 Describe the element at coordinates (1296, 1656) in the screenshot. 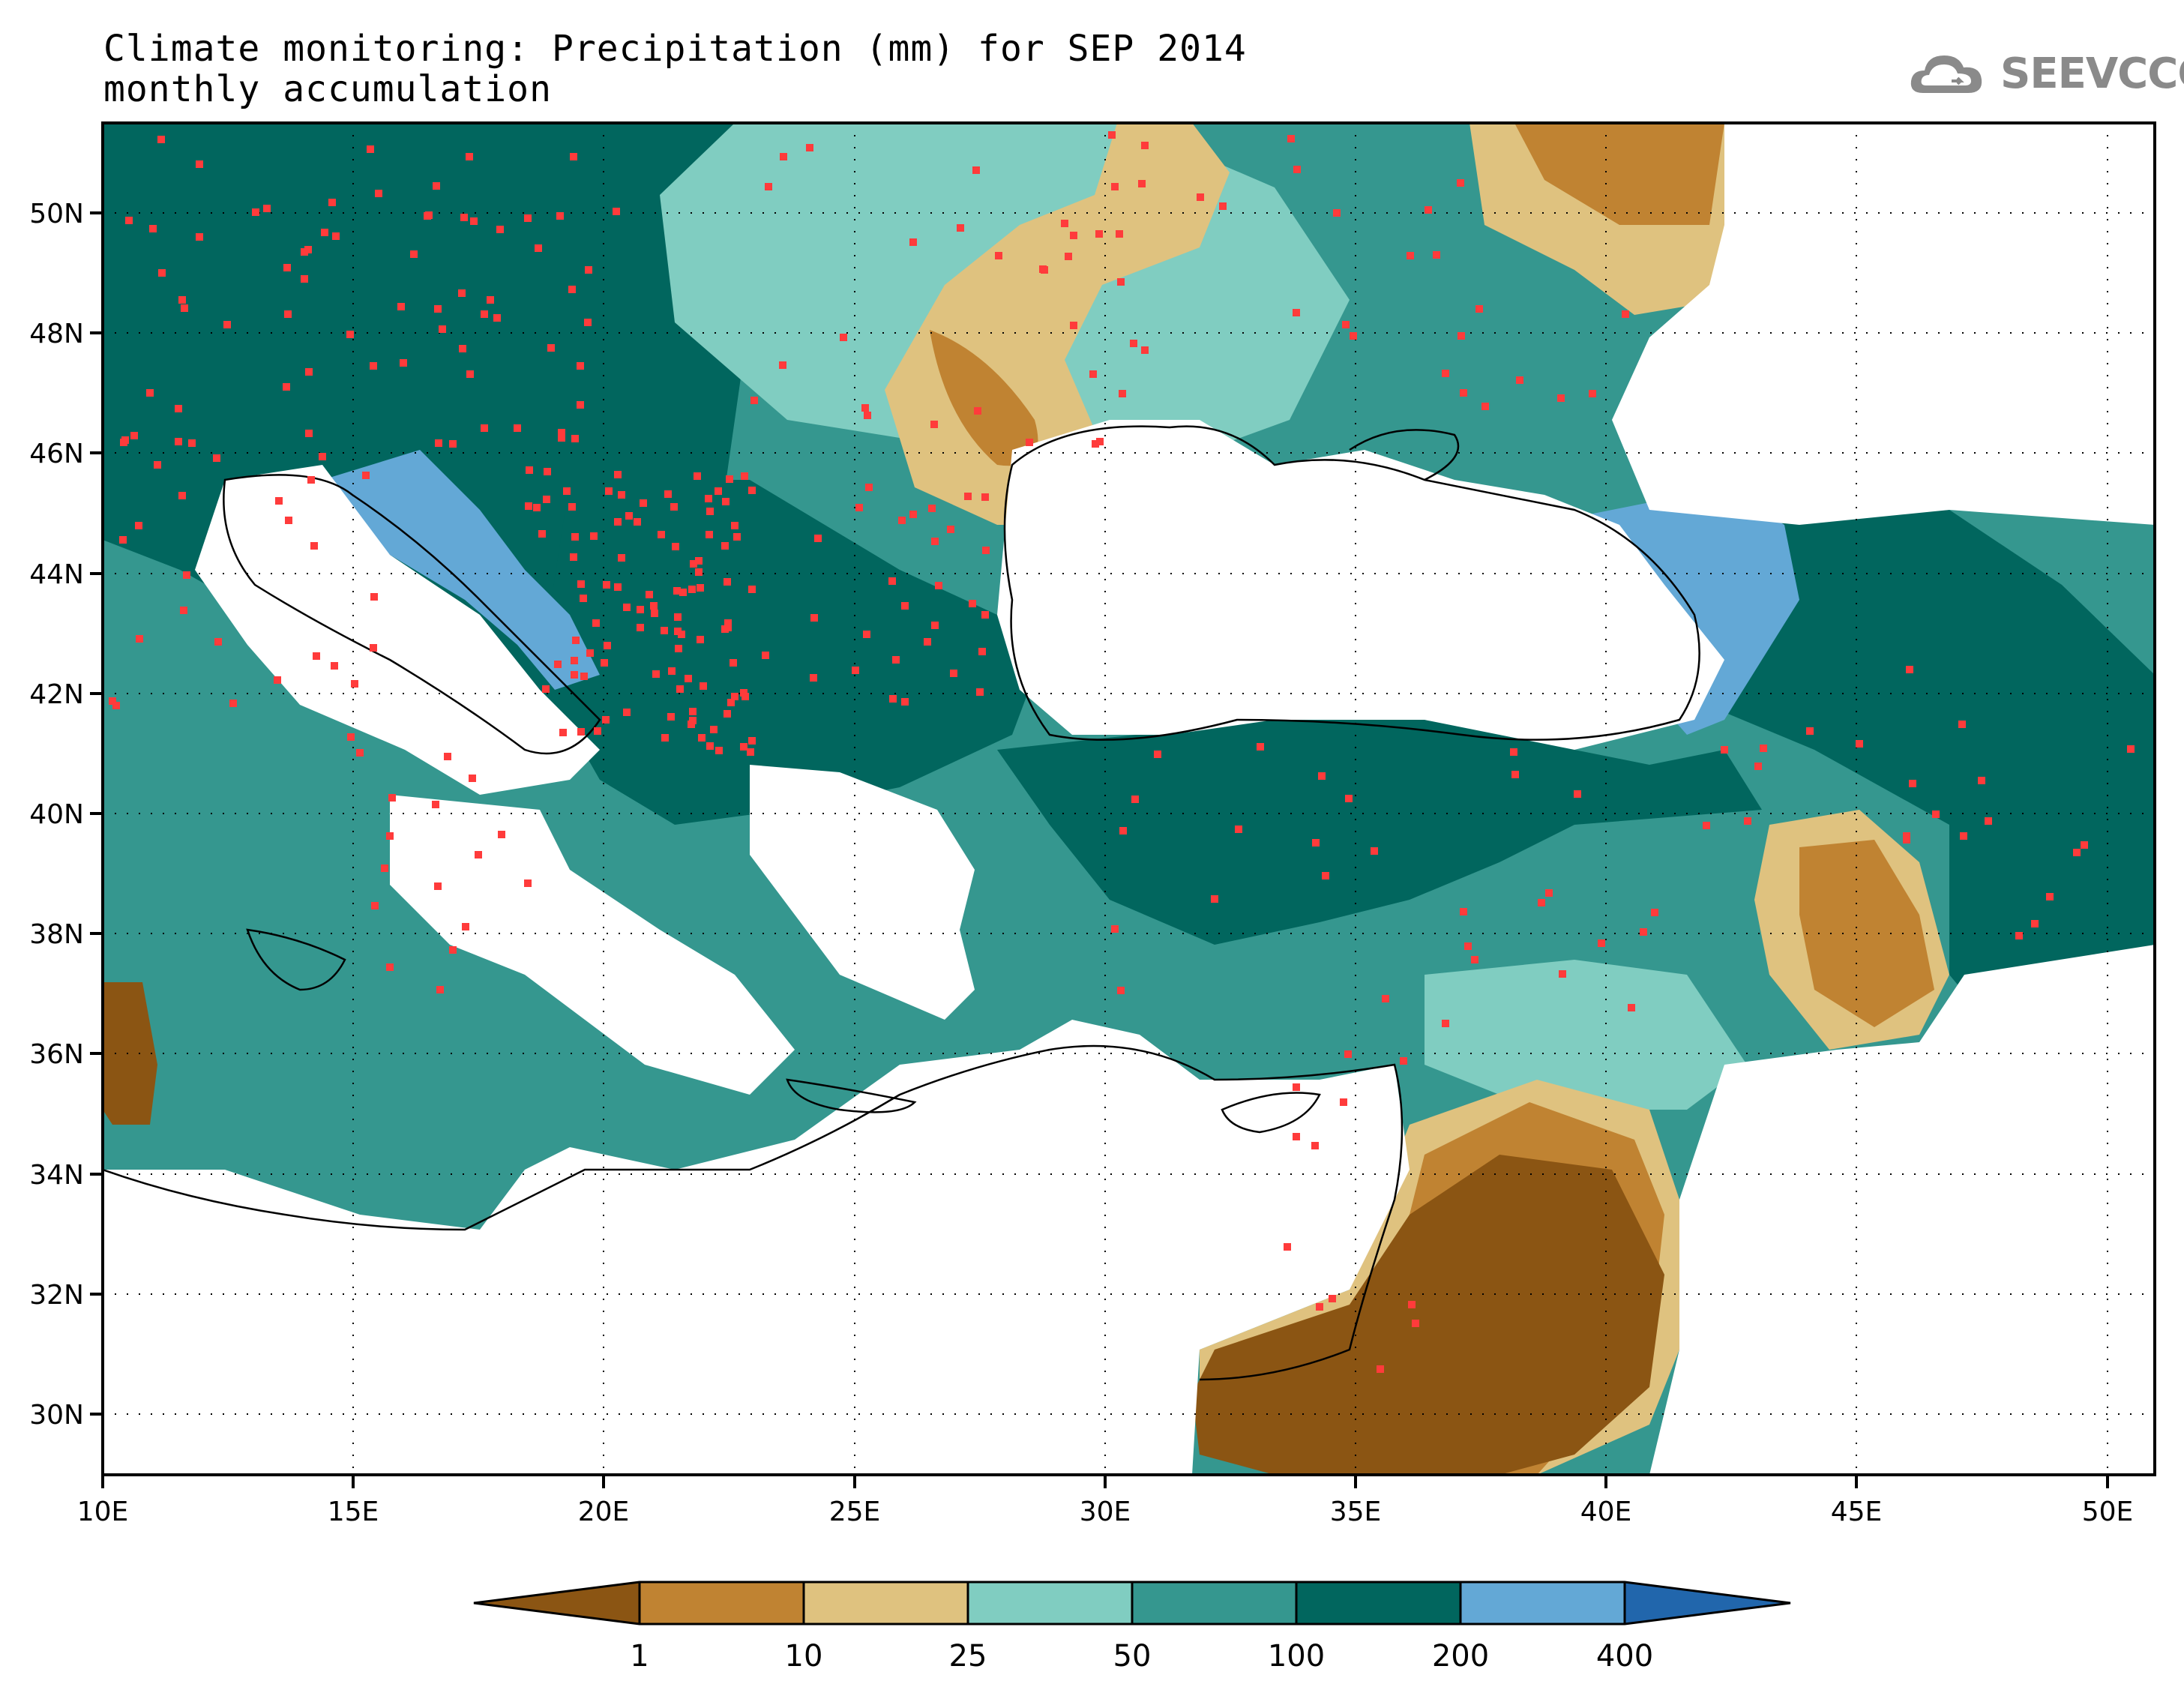

I see `colorbar-label: 100` at that location.